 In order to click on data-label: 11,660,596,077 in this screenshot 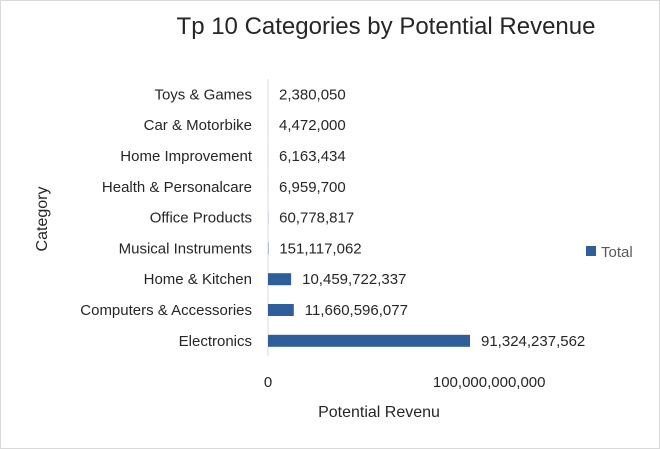, I will do `click(356, 310)`.